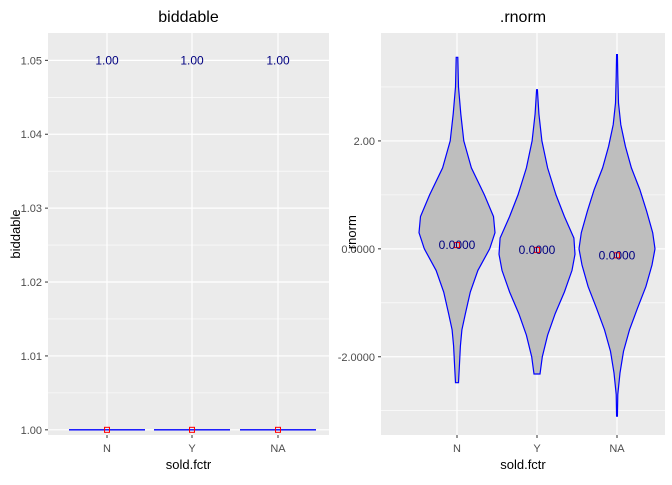  What do you see at coordinates (523, 17) in the screenshot?
I see `panel-title: .rnorm` at bounding box center [523, 17].